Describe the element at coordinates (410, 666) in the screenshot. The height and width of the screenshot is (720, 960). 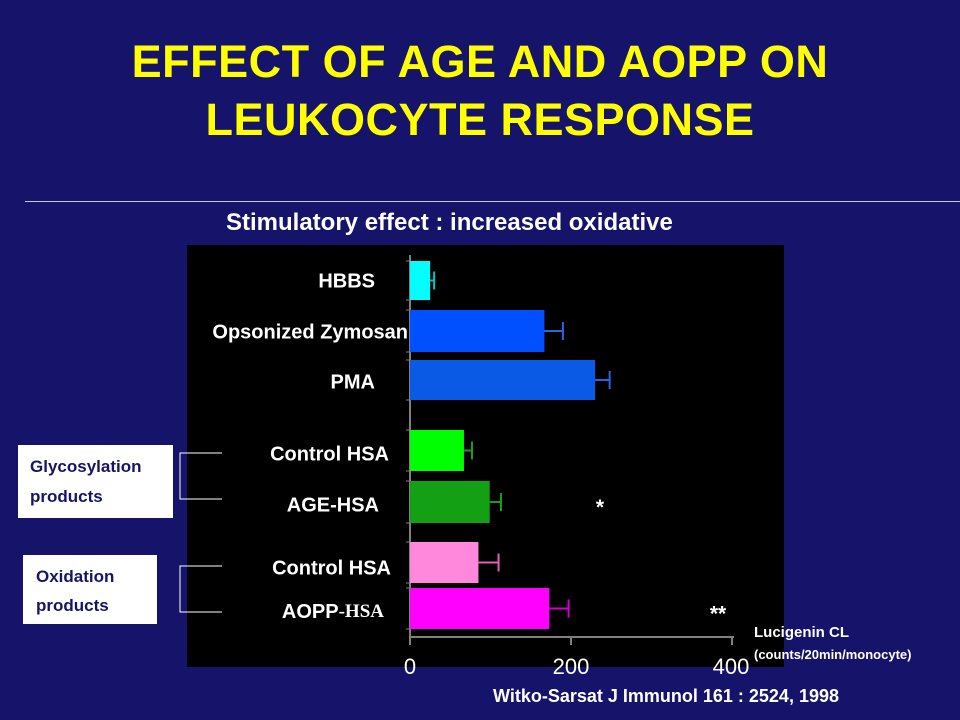
I see `x-tick-label: 0` at that location.